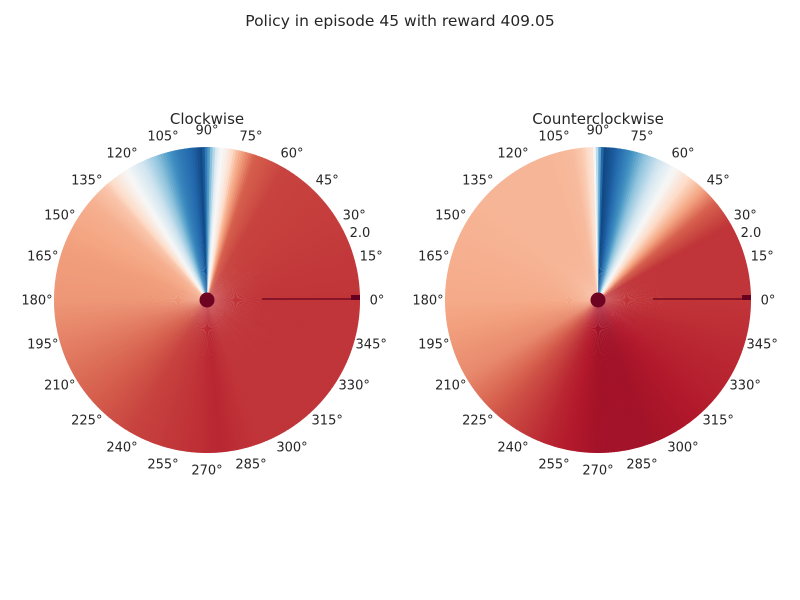 This screenshot has width=800, height=600. What do you see at coordinates (354, 216) in the screenshot?
I see `angle-tick-label: 30°` at bounding box center [354, 216].